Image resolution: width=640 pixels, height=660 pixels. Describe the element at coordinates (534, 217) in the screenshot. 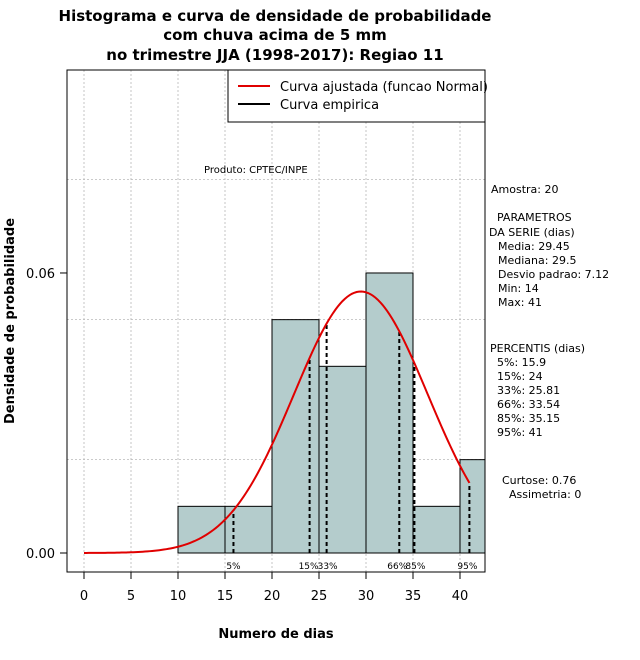

I see `params-title-1: PARAMETROS` at that location.